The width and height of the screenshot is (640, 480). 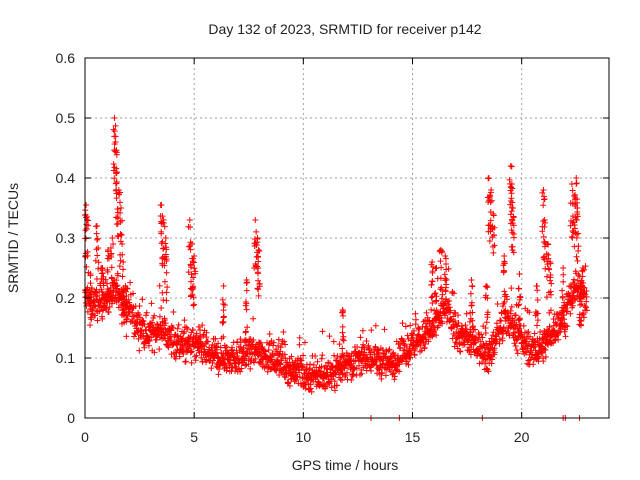 I want to click on x-tick-label: 0, so click(x=85, y=437).